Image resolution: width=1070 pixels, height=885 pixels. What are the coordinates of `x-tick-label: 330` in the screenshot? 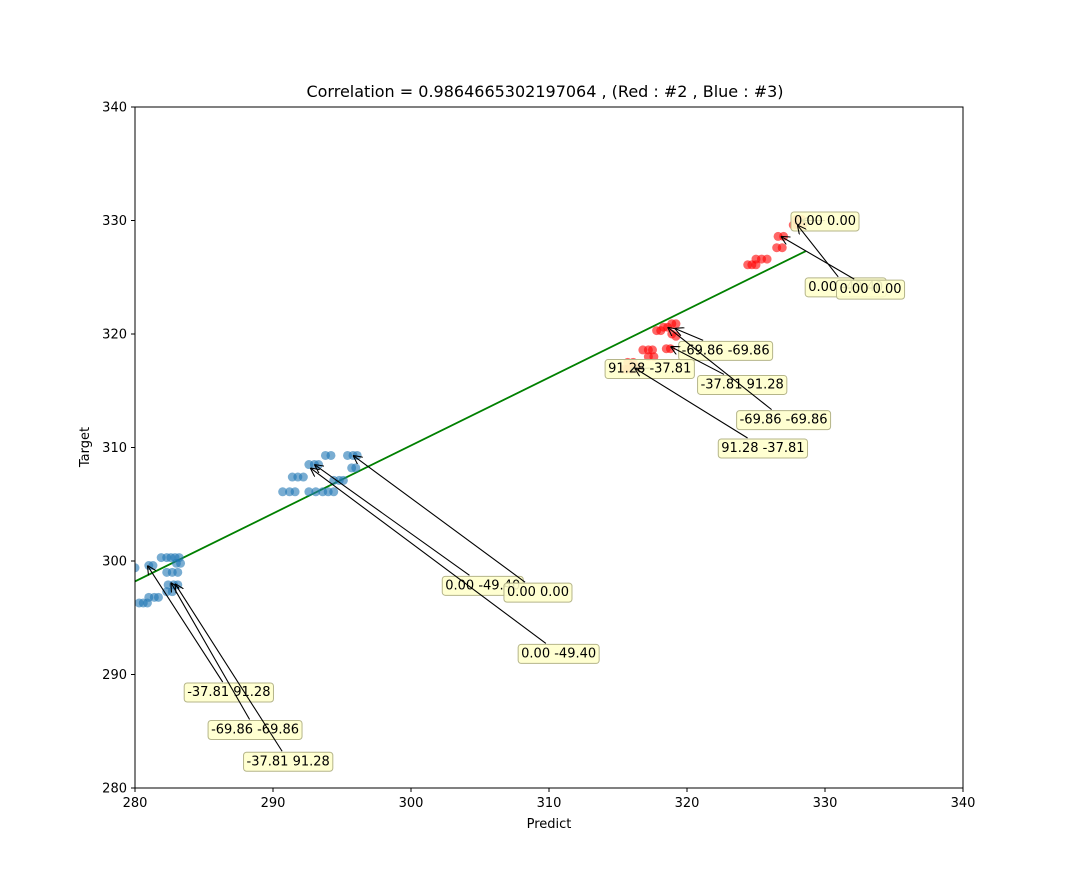 It's located at (825, 803).